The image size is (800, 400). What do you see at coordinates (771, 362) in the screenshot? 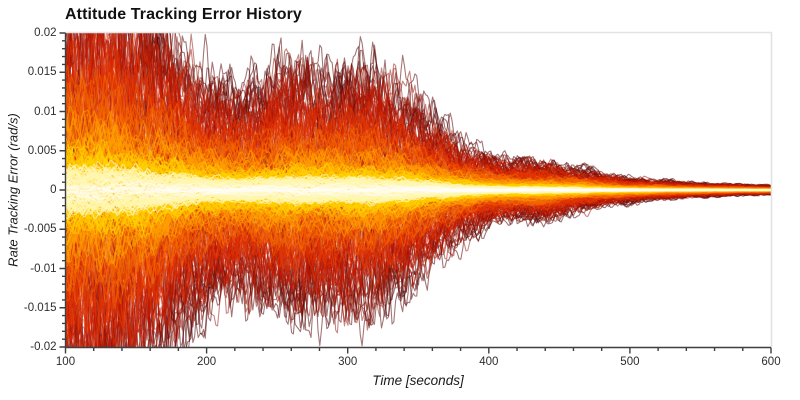
I see `x-tick-label: 600` at bounding box center [771, 362].